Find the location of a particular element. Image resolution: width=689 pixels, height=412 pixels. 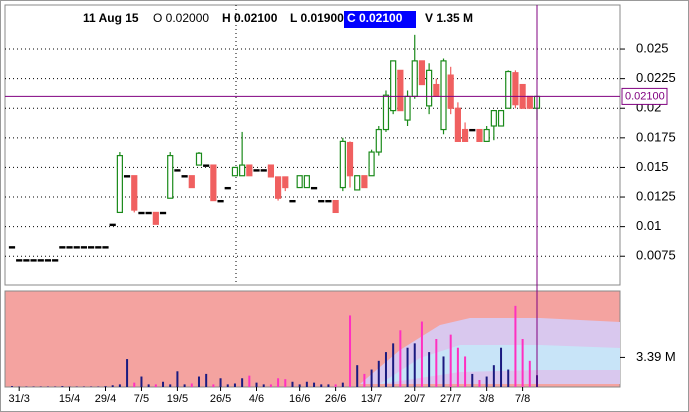

y-tick-label: 0.0175 is located at coordinates (656, 136).